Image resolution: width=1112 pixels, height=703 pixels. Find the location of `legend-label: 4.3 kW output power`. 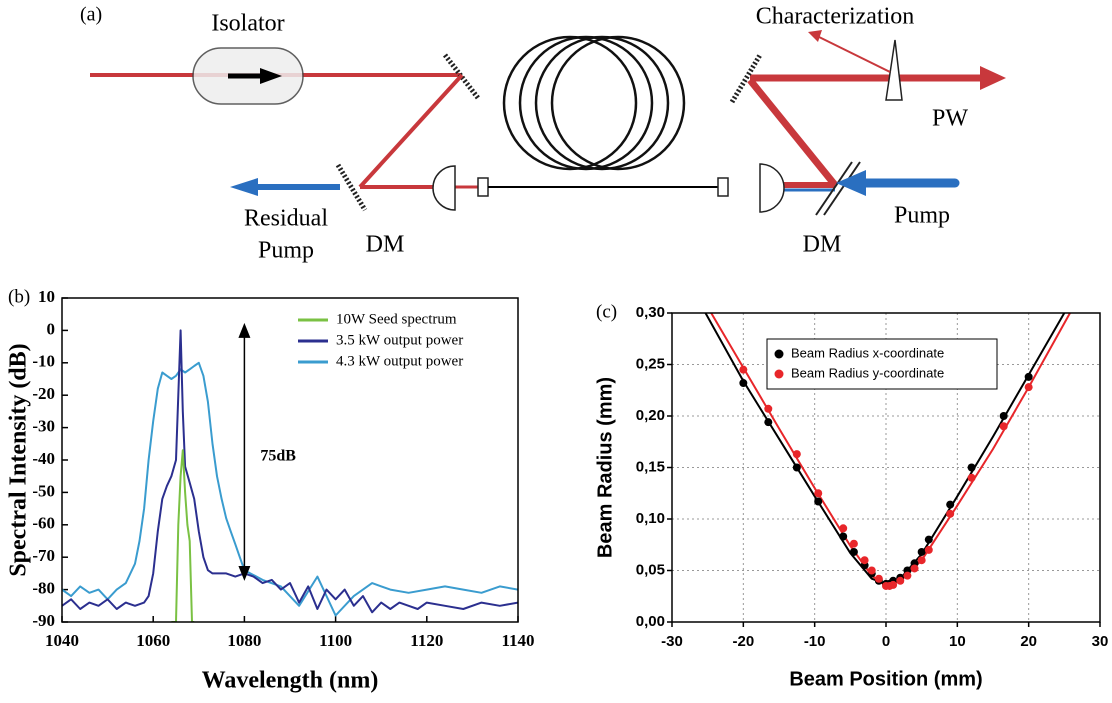

legend-label: 4.3 kW output power is located at coordinates (399, 361).